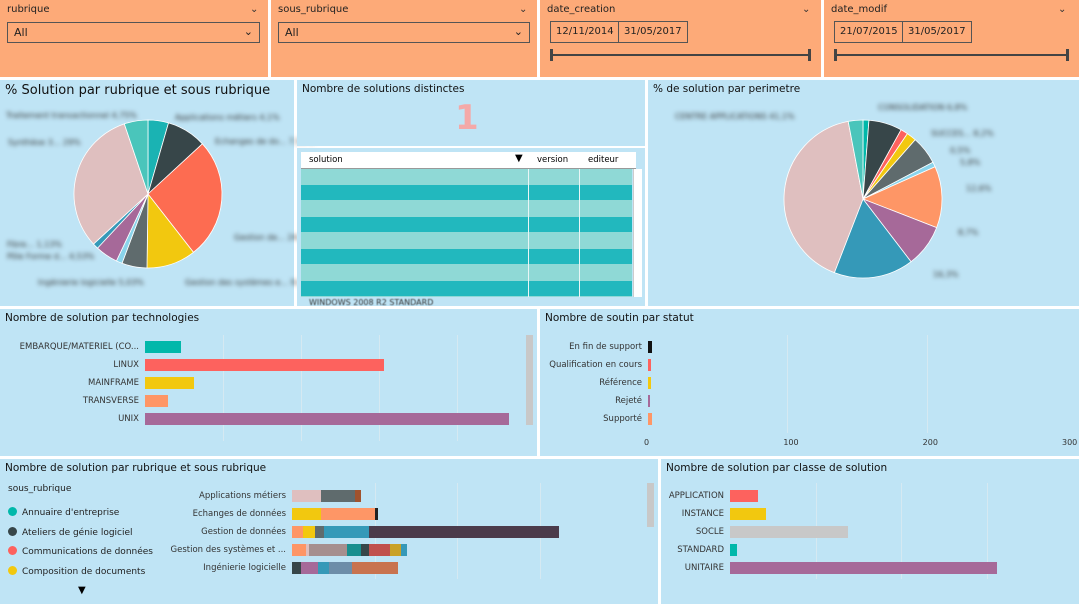 The image size is (1079, 604). I want to click on legend-item-ateliers: Ateliers de génie logiciel, so click(70, 532).